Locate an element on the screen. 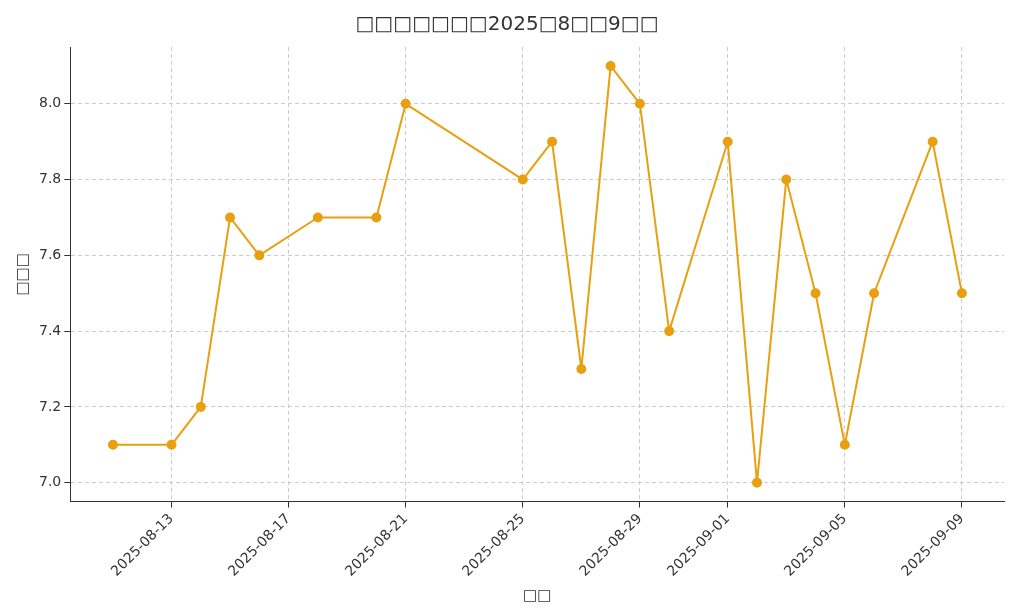  y-tick-label: 7.8 is located at coordinates (50, 178).